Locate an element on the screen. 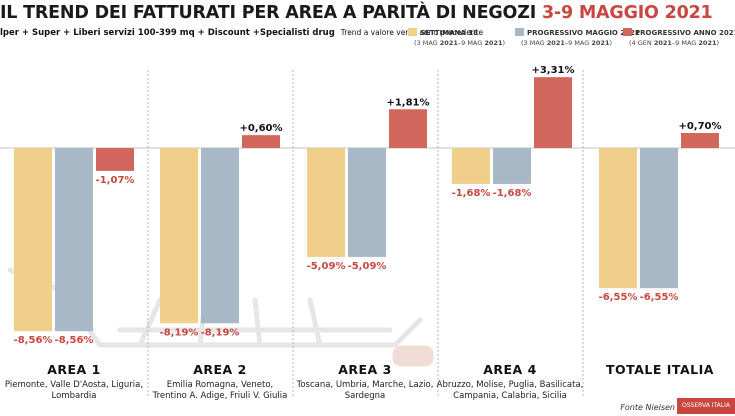  value-label-1-1: -8,56% is located at coordinates (33, 340).